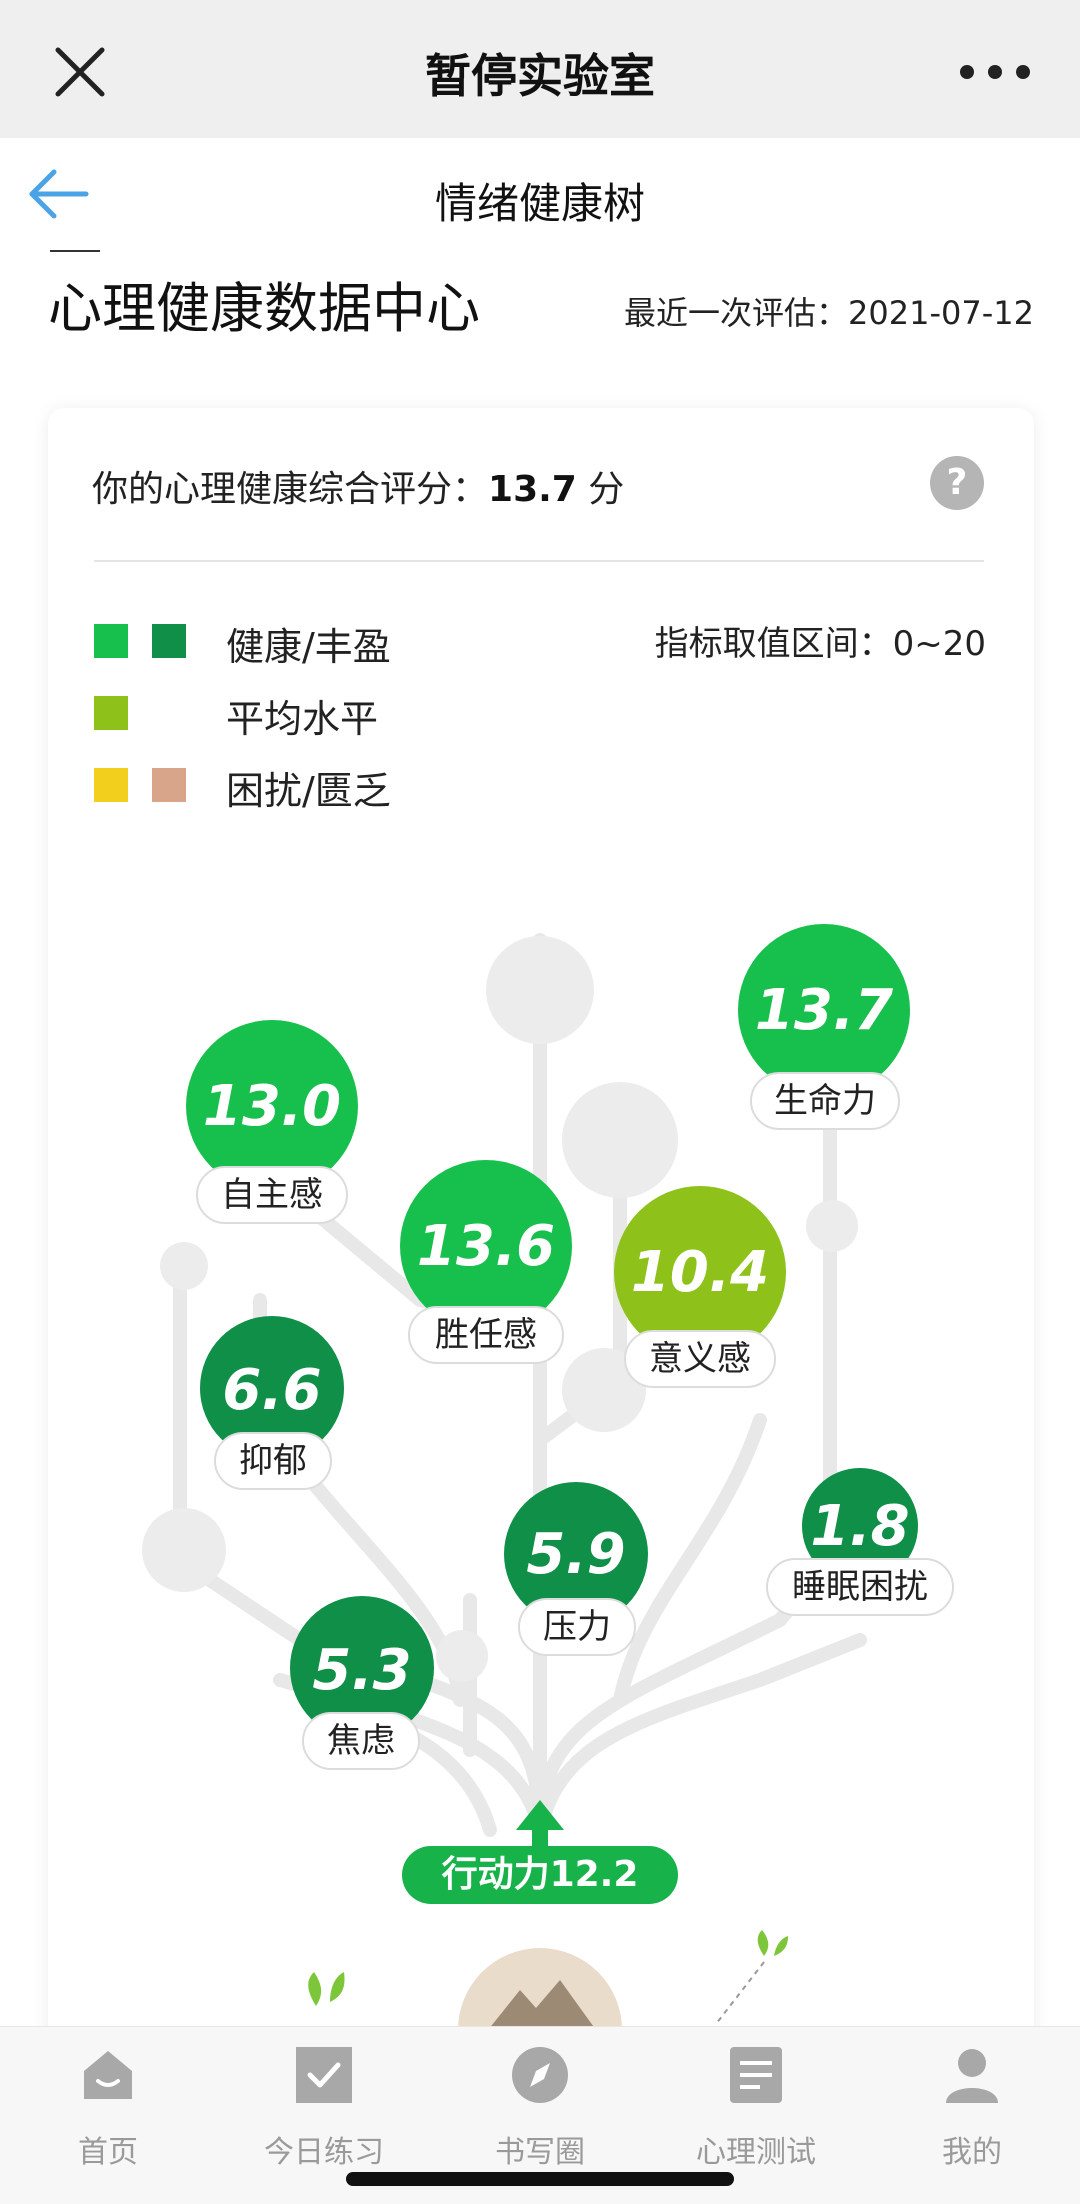 The image size is (1080, 2204). What do you see at coordinates (308, 647) in the screenshot?
I see `legend-label: 健康/丰盈` at bounding box center [308, 647].